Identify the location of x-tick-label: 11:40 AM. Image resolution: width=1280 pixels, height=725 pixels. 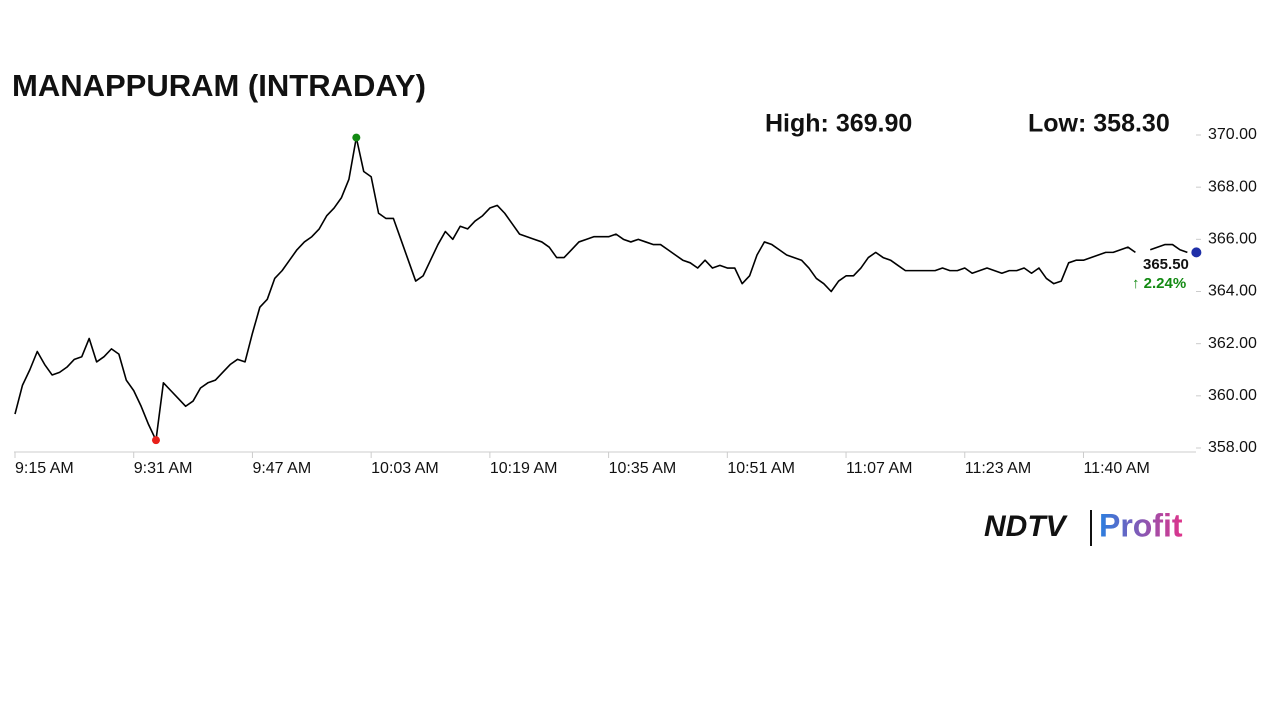
(1116, 468).